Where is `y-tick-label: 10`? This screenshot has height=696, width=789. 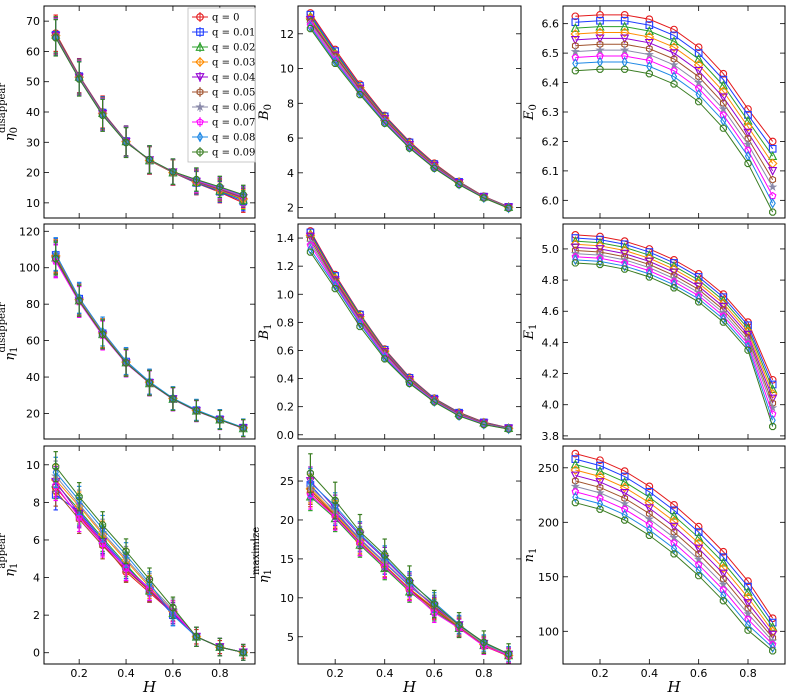 y-tick-label: 10 is located at coordinates (287, 69).